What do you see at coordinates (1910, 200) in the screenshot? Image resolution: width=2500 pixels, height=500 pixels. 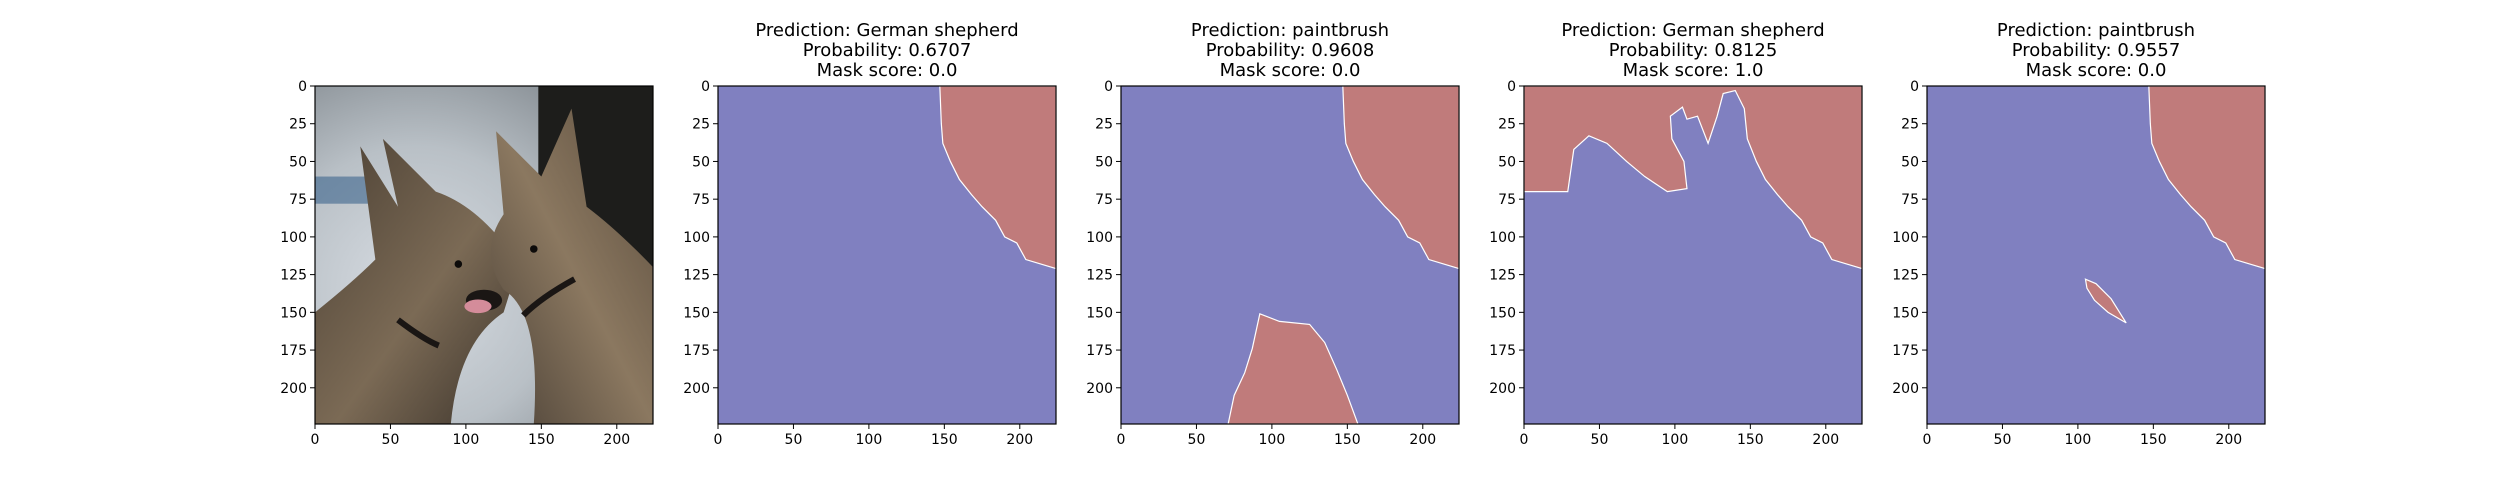 I see `panel-5-ytick-label: 75` at bounding box center [1910, 200].